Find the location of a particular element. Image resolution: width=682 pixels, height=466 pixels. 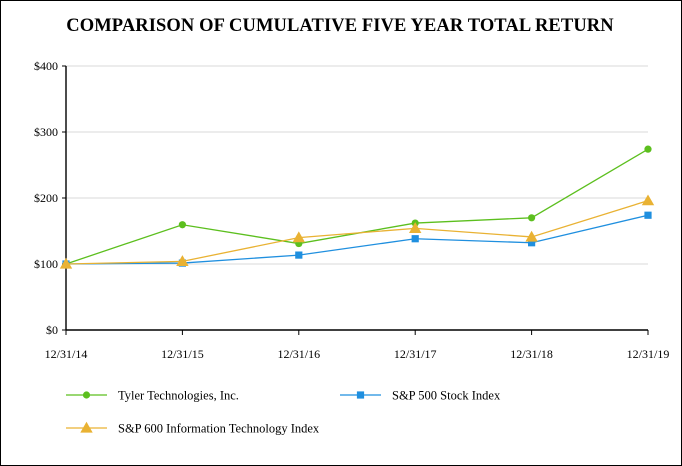

y-tick-label: $100 is located at coordinates (46, 264).